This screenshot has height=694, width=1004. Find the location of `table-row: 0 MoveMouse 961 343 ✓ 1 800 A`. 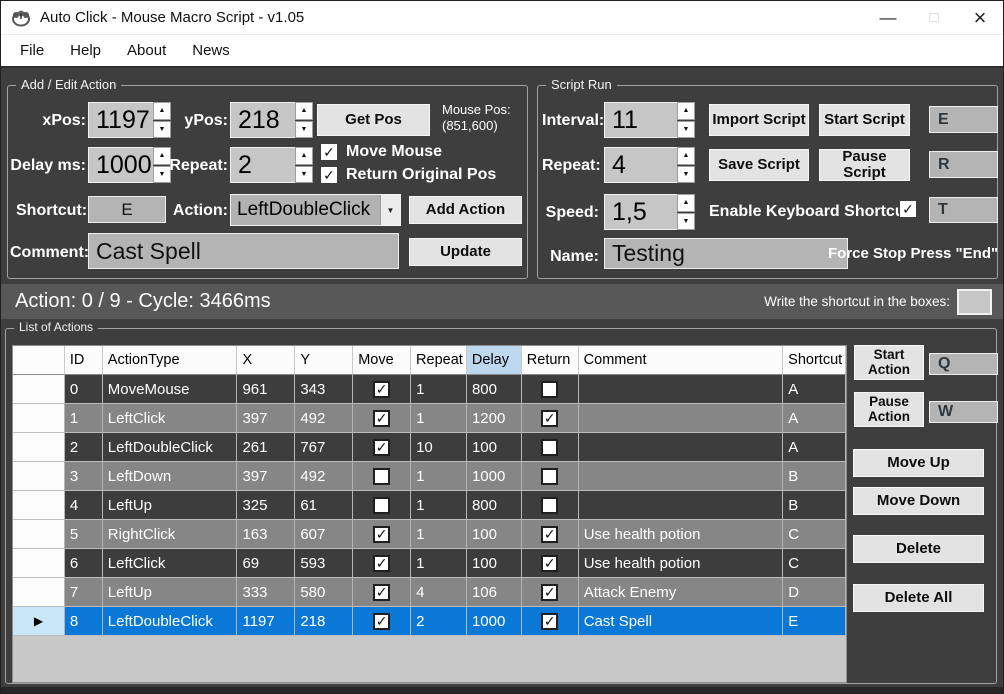

table-row: 0 MoveMouse 961 343 ✓ 1 800 A is located at coordinates (429, 389).